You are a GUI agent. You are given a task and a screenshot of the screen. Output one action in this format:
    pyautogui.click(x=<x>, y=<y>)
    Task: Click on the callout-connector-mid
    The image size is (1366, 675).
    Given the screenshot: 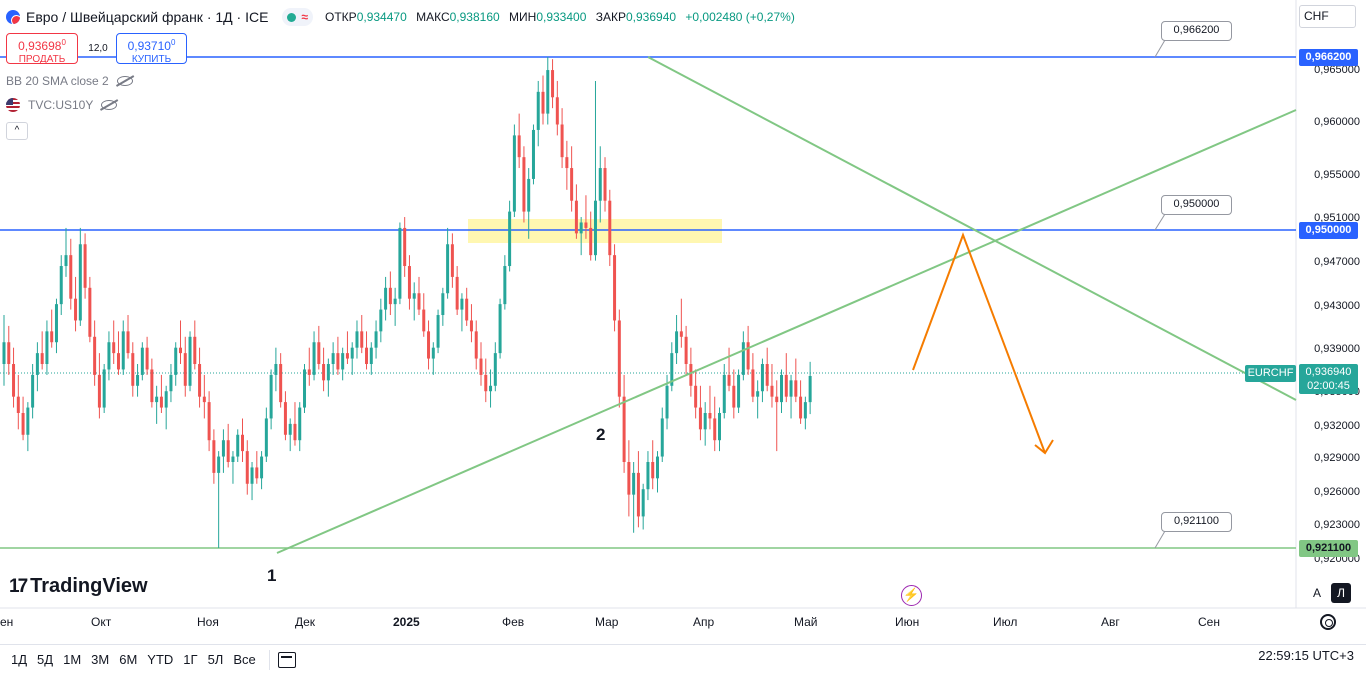 What is the action you would take?
    pyautogui.click(x=1160, y=222)
    